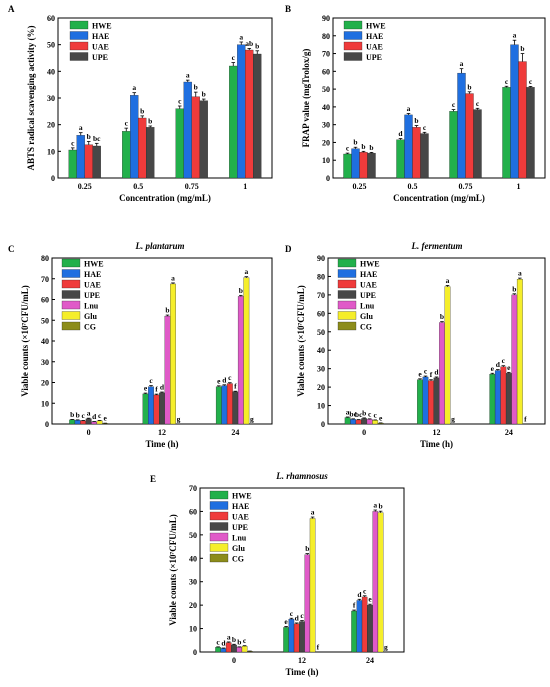 Image resolution: width=550 pixels, height=687 pixels. What do you see at coordinates (51, 45) in the screenshot?
I see `y-tick-label: 50` at bounding box center [51, 45].